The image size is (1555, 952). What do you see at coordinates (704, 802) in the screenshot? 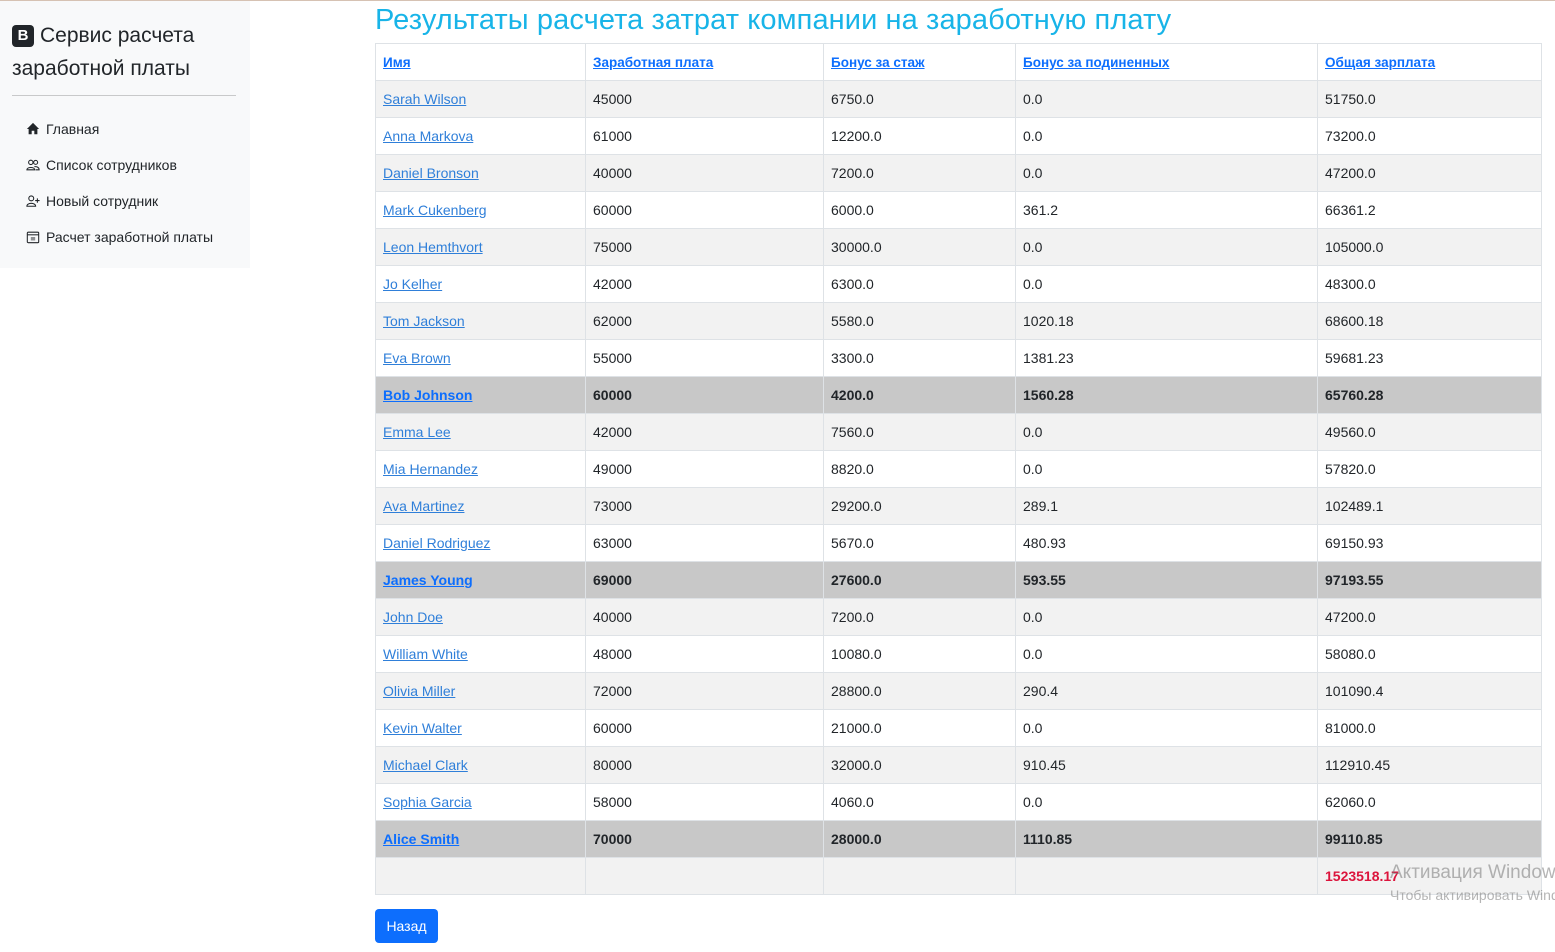
I see `cell-salary: 58000` at bounding box center [704, 802].